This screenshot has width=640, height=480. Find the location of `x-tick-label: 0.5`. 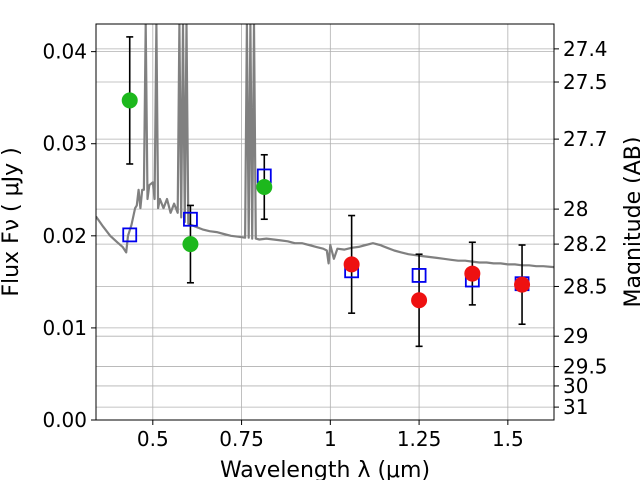

x-tick-label: 0.5 is located at coordinates (153, 439).